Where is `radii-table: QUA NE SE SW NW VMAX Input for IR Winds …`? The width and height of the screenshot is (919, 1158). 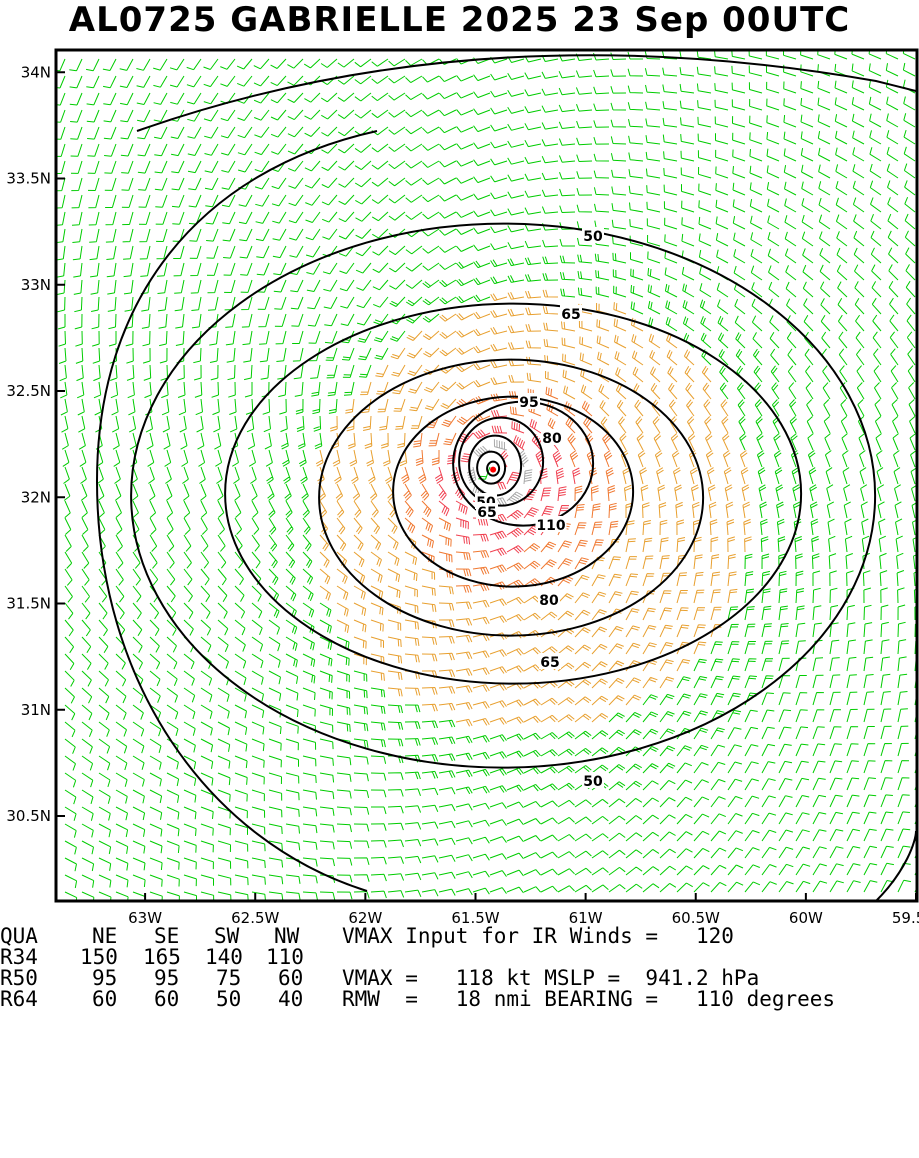
radii-table: QUA NE SE SW NW VMAX Input for IR Winds … is located at coordinates (459, 970).